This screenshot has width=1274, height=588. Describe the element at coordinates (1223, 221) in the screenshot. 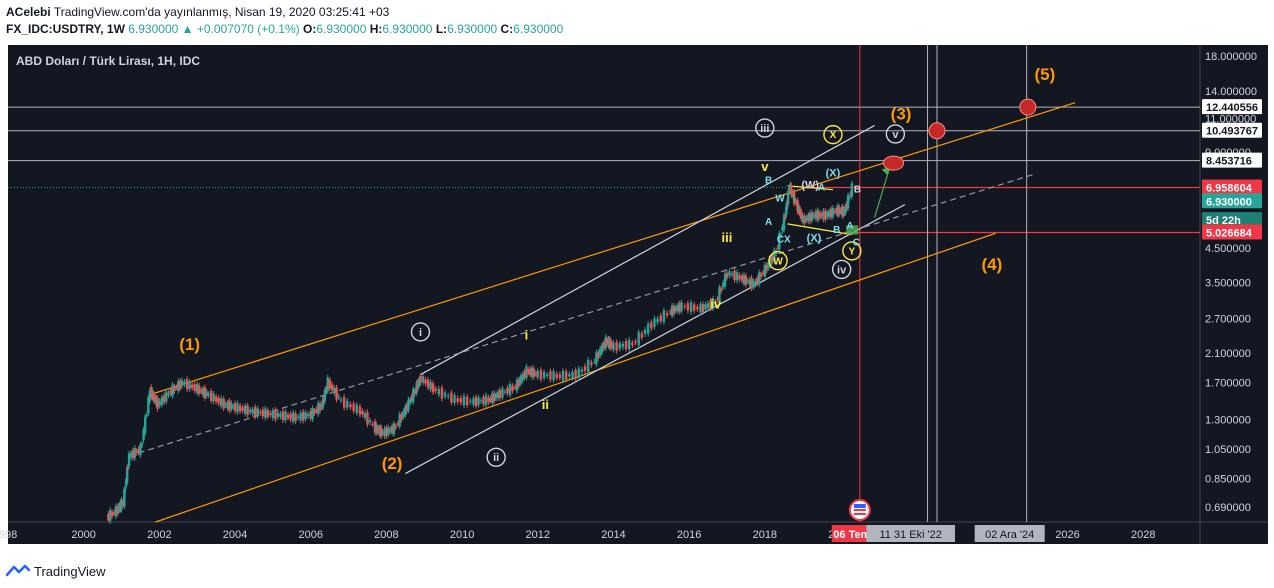

I see `axis-label-countdown: 5d 22h` at that location.